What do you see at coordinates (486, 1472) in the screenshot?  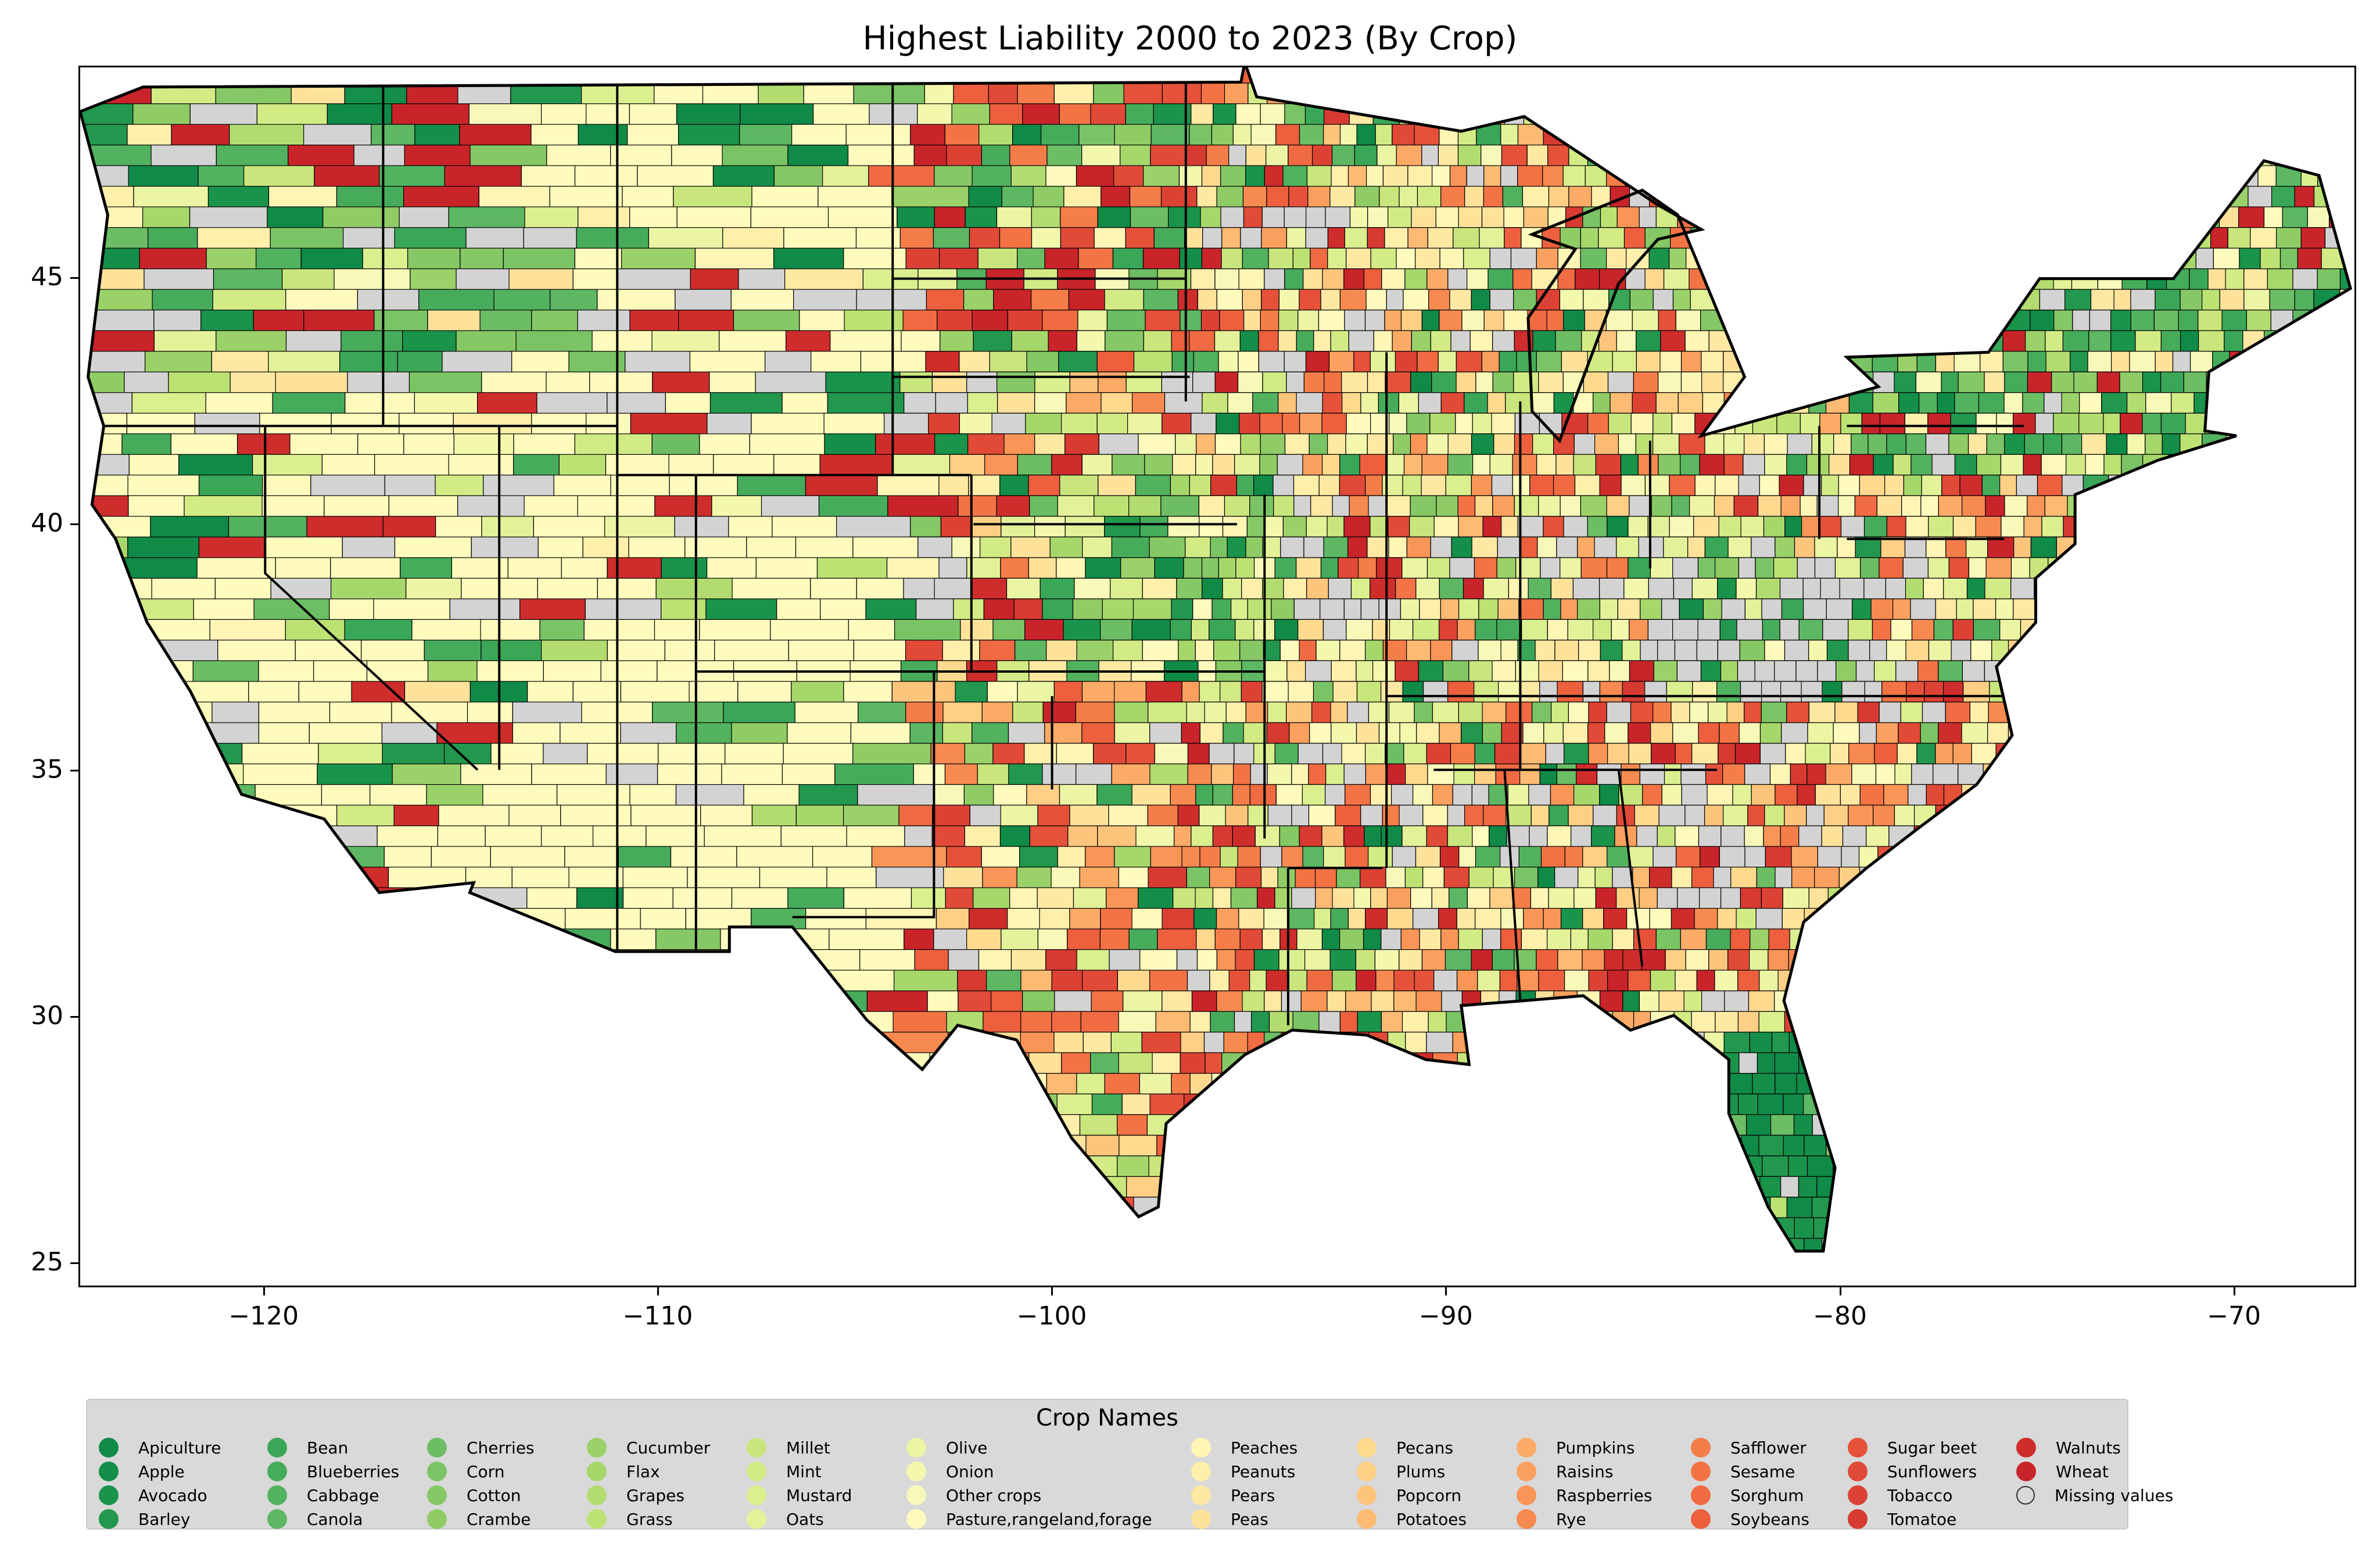 I see `legend-label: Corn` at bounding box center [486, 1472].